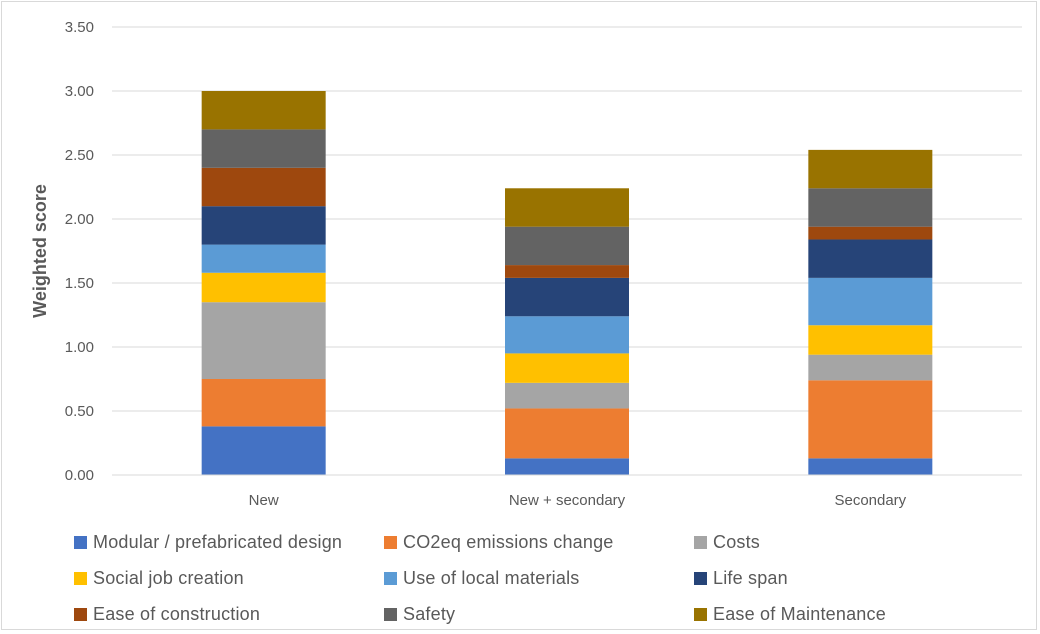  What do you see at coordinates (508, 541) in the screenshot?
I see `legend-label: CO2eq emissions change` at bounding box center [508, 541].